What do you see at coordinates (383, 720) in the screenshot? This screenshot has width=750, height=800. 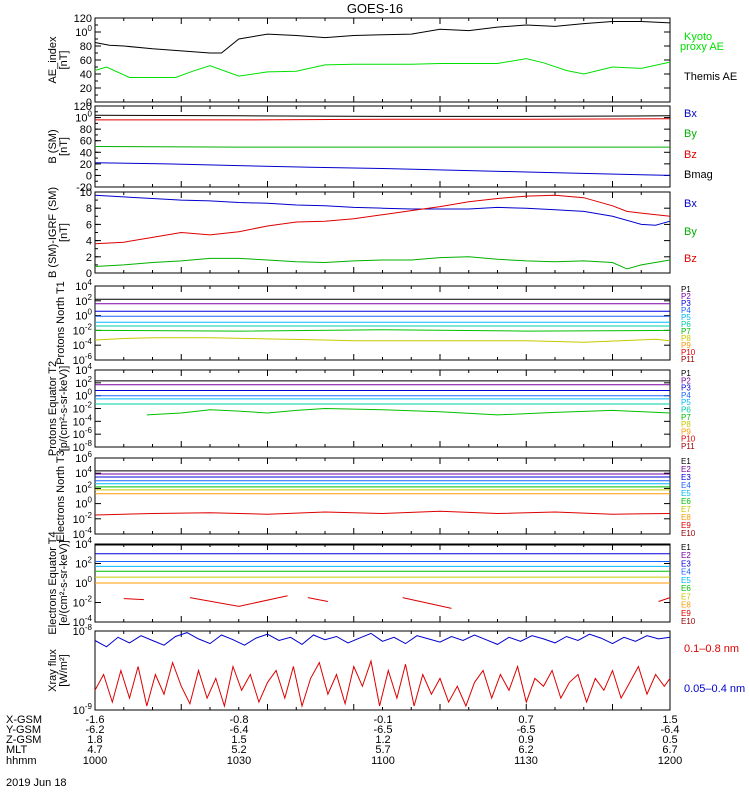 I see `ephemeris-value: -0.1` at bounding box center [383, 720].